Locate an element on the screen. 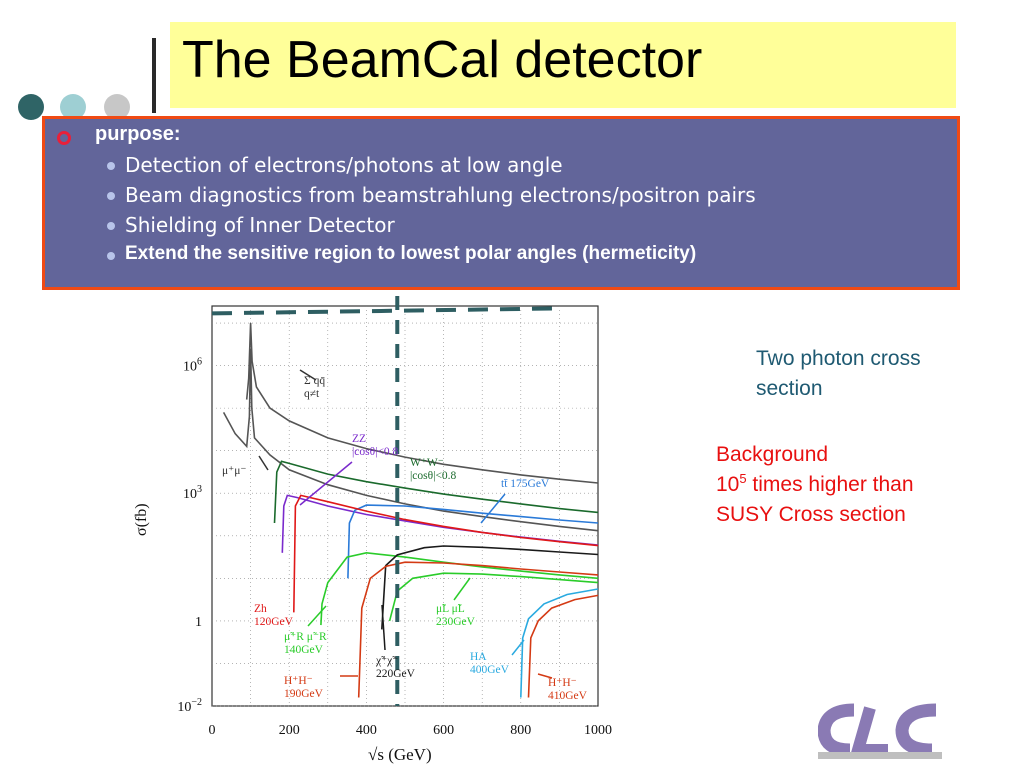  annotation-label: q≠t is located at coordinates (312, 394).